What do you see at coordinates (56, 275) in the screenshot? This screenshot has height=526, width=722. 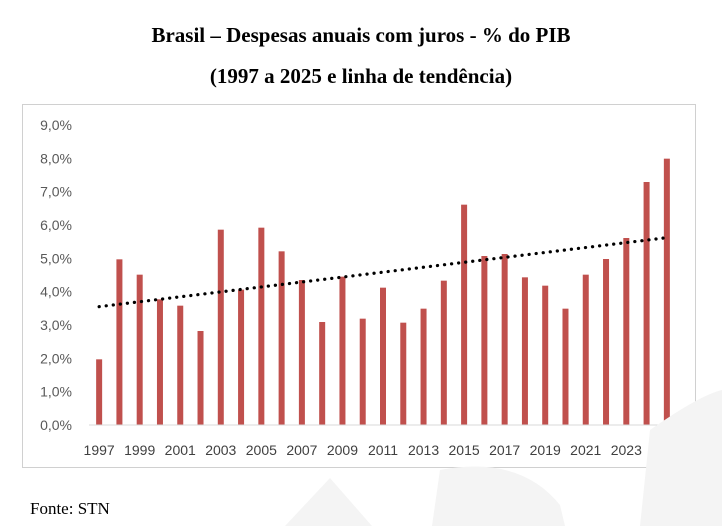 I see `y-axis: 0,0% 1,0% 2,0% 3,0% 4,0% 5,0% 6,0% 7,0% 8,0% 9,0%` at bounding box center [56, 275].